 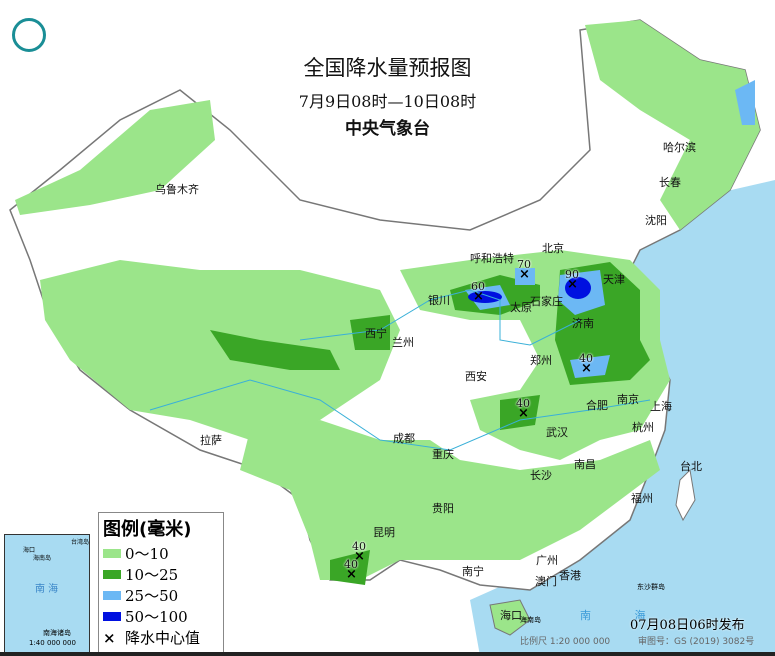 I want to click on rain-25-50-d, so click(x=590, y=366).